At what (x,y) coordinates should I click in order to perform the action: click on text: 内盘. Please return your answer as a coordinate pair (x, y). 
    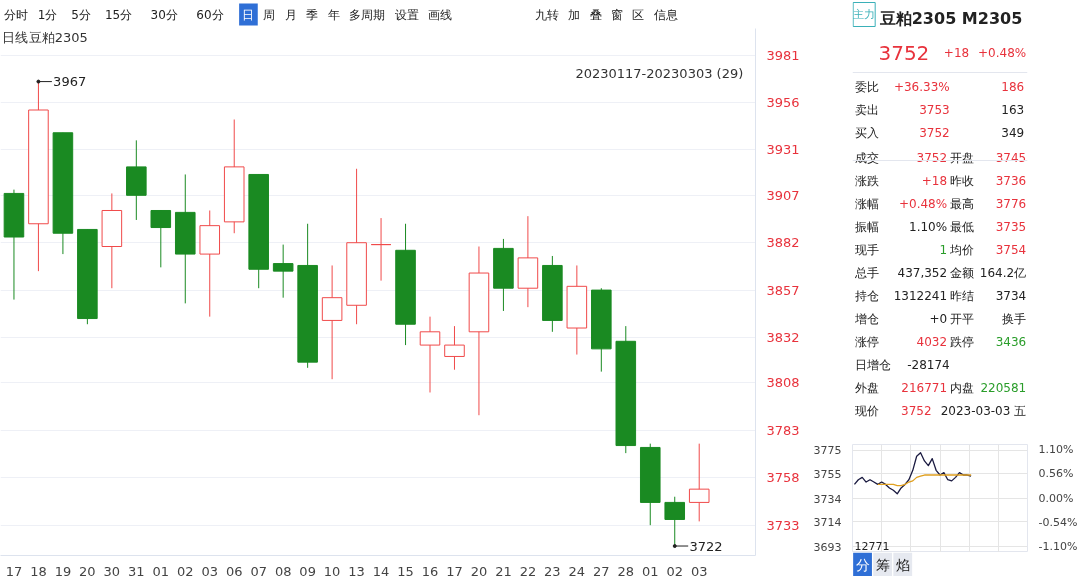
    Looking at the image, I should click on (961, 387).